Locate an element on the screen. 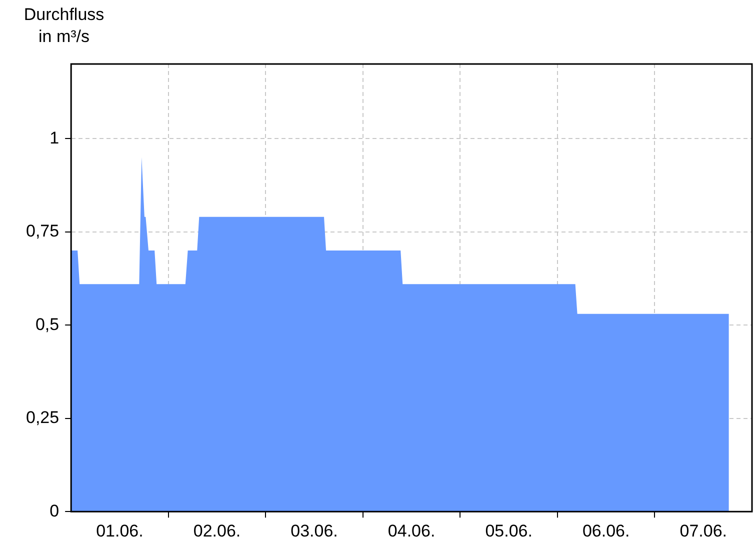 This screenshot has height=546, width=756. x-tick-label: 01.06. is located at coordinates (120, 530).